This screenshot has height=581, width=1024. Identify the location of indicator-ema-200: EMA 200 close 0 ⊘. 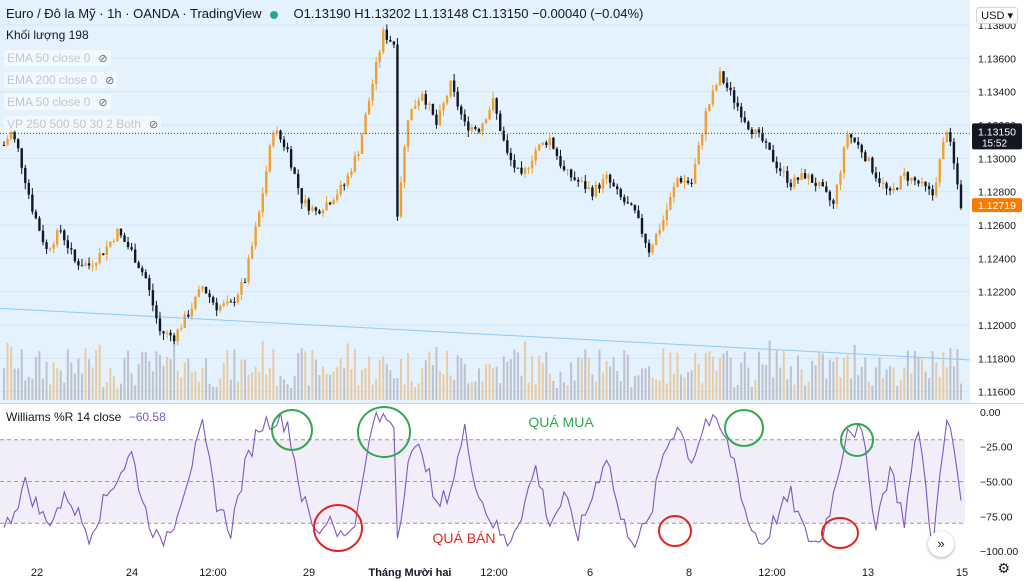
(61, 80).